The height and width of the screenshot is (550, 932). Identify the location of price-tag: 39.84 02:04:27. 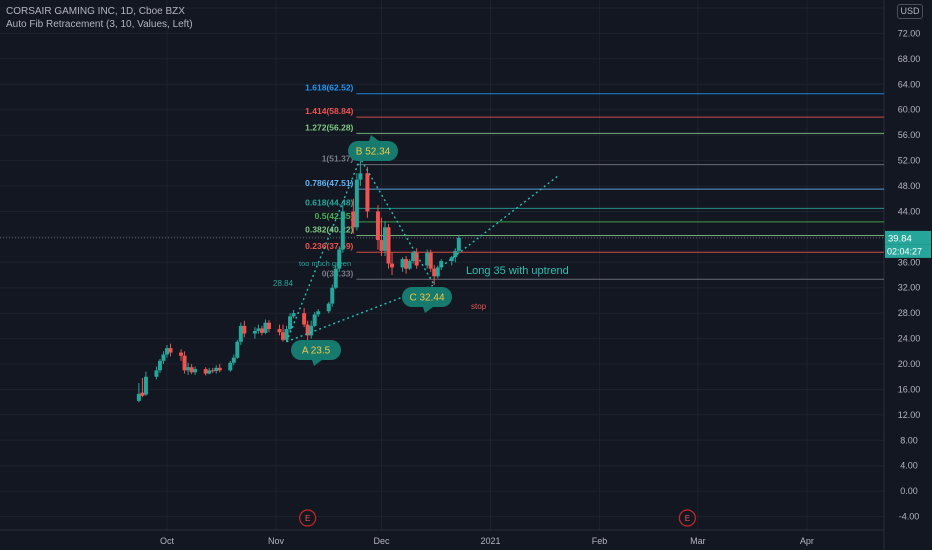
(908, 244).